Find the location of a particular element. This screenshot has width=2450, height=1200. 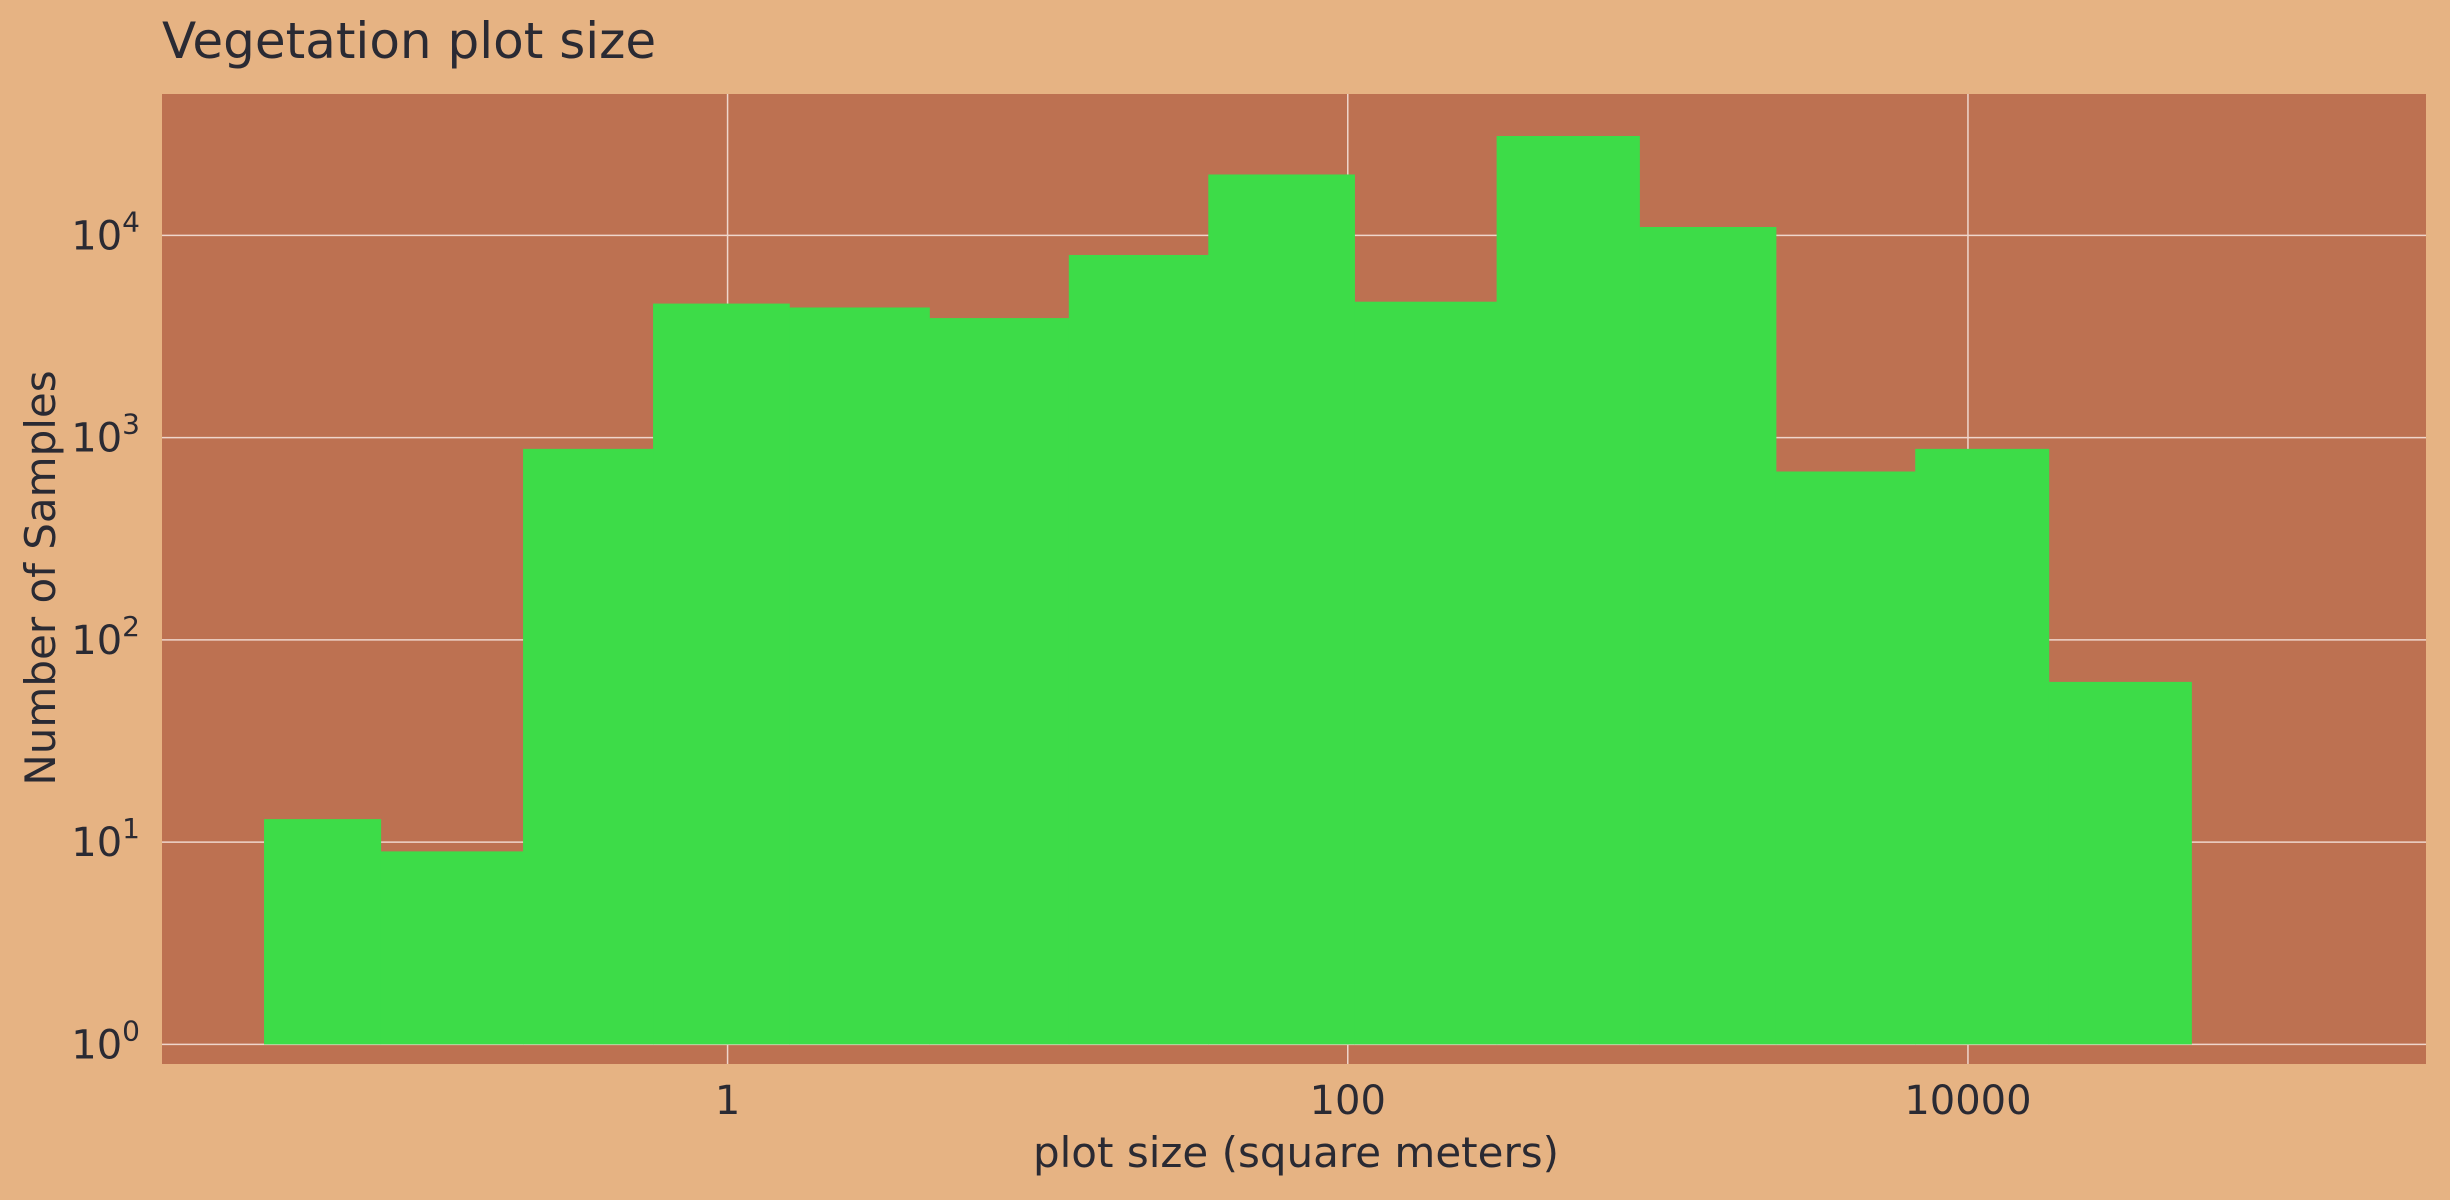

y-tick-label-1: 10¹ is located at coordinates (105, 839).